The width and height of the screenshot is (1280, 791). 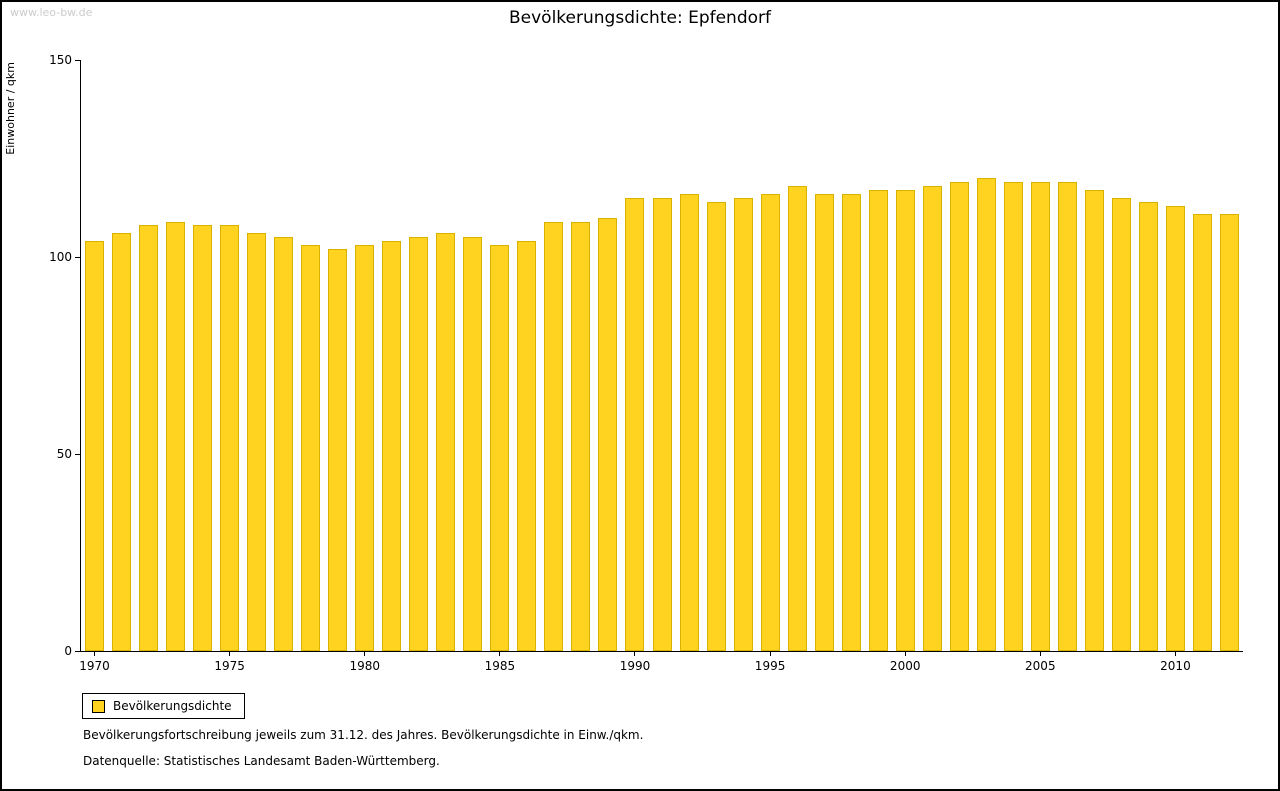 I want to click on bar-2008, so click(x=1121, y=424).